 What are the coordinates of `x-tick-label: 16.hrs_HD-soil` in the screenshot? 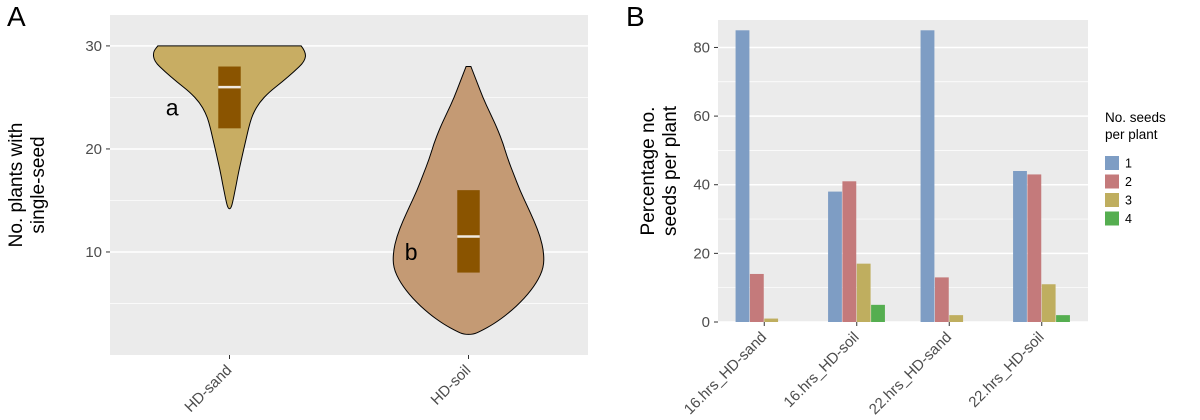 It's located at (821, 370).